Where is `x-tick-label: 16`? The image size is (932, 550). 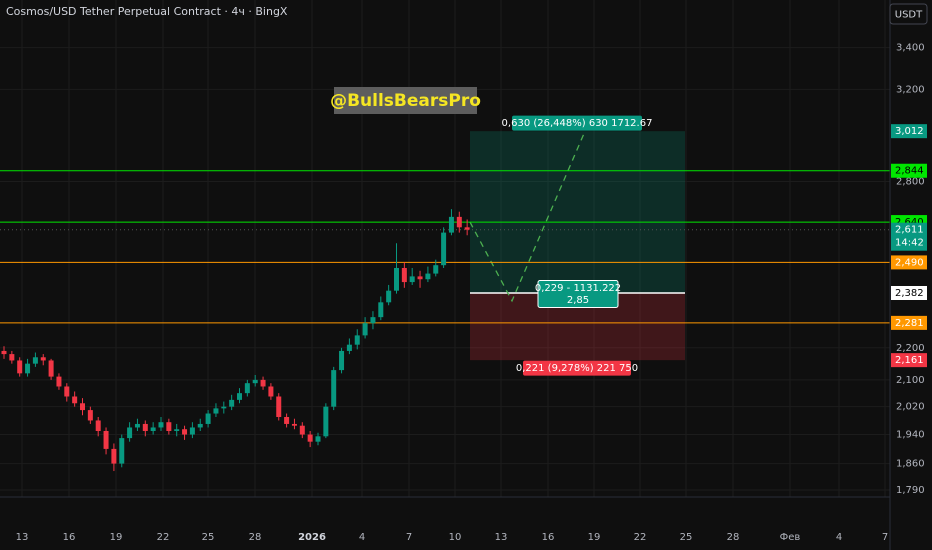
x-tick-label: 16 is located at coordinates (69, 537).